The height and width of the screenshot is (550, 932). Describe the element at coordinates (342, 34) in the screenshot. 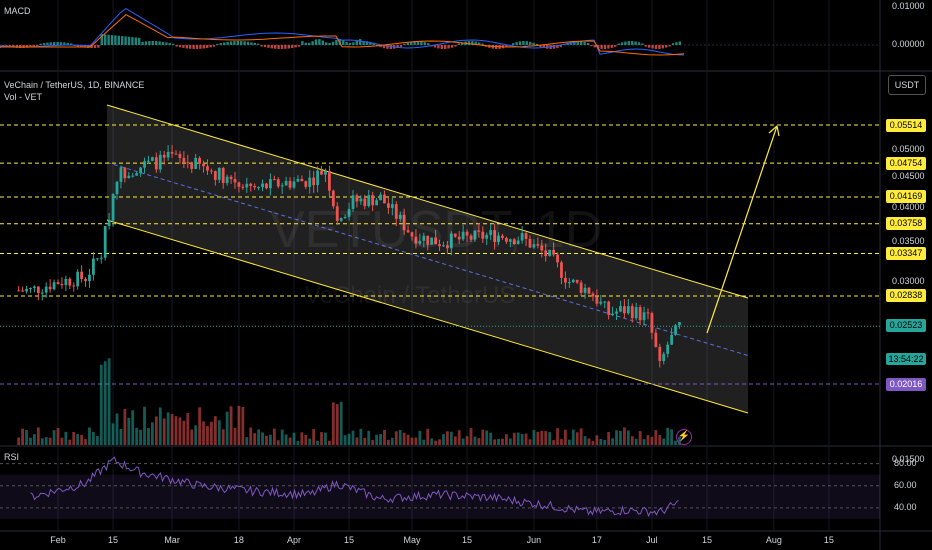

I see `signal-line` at that location.